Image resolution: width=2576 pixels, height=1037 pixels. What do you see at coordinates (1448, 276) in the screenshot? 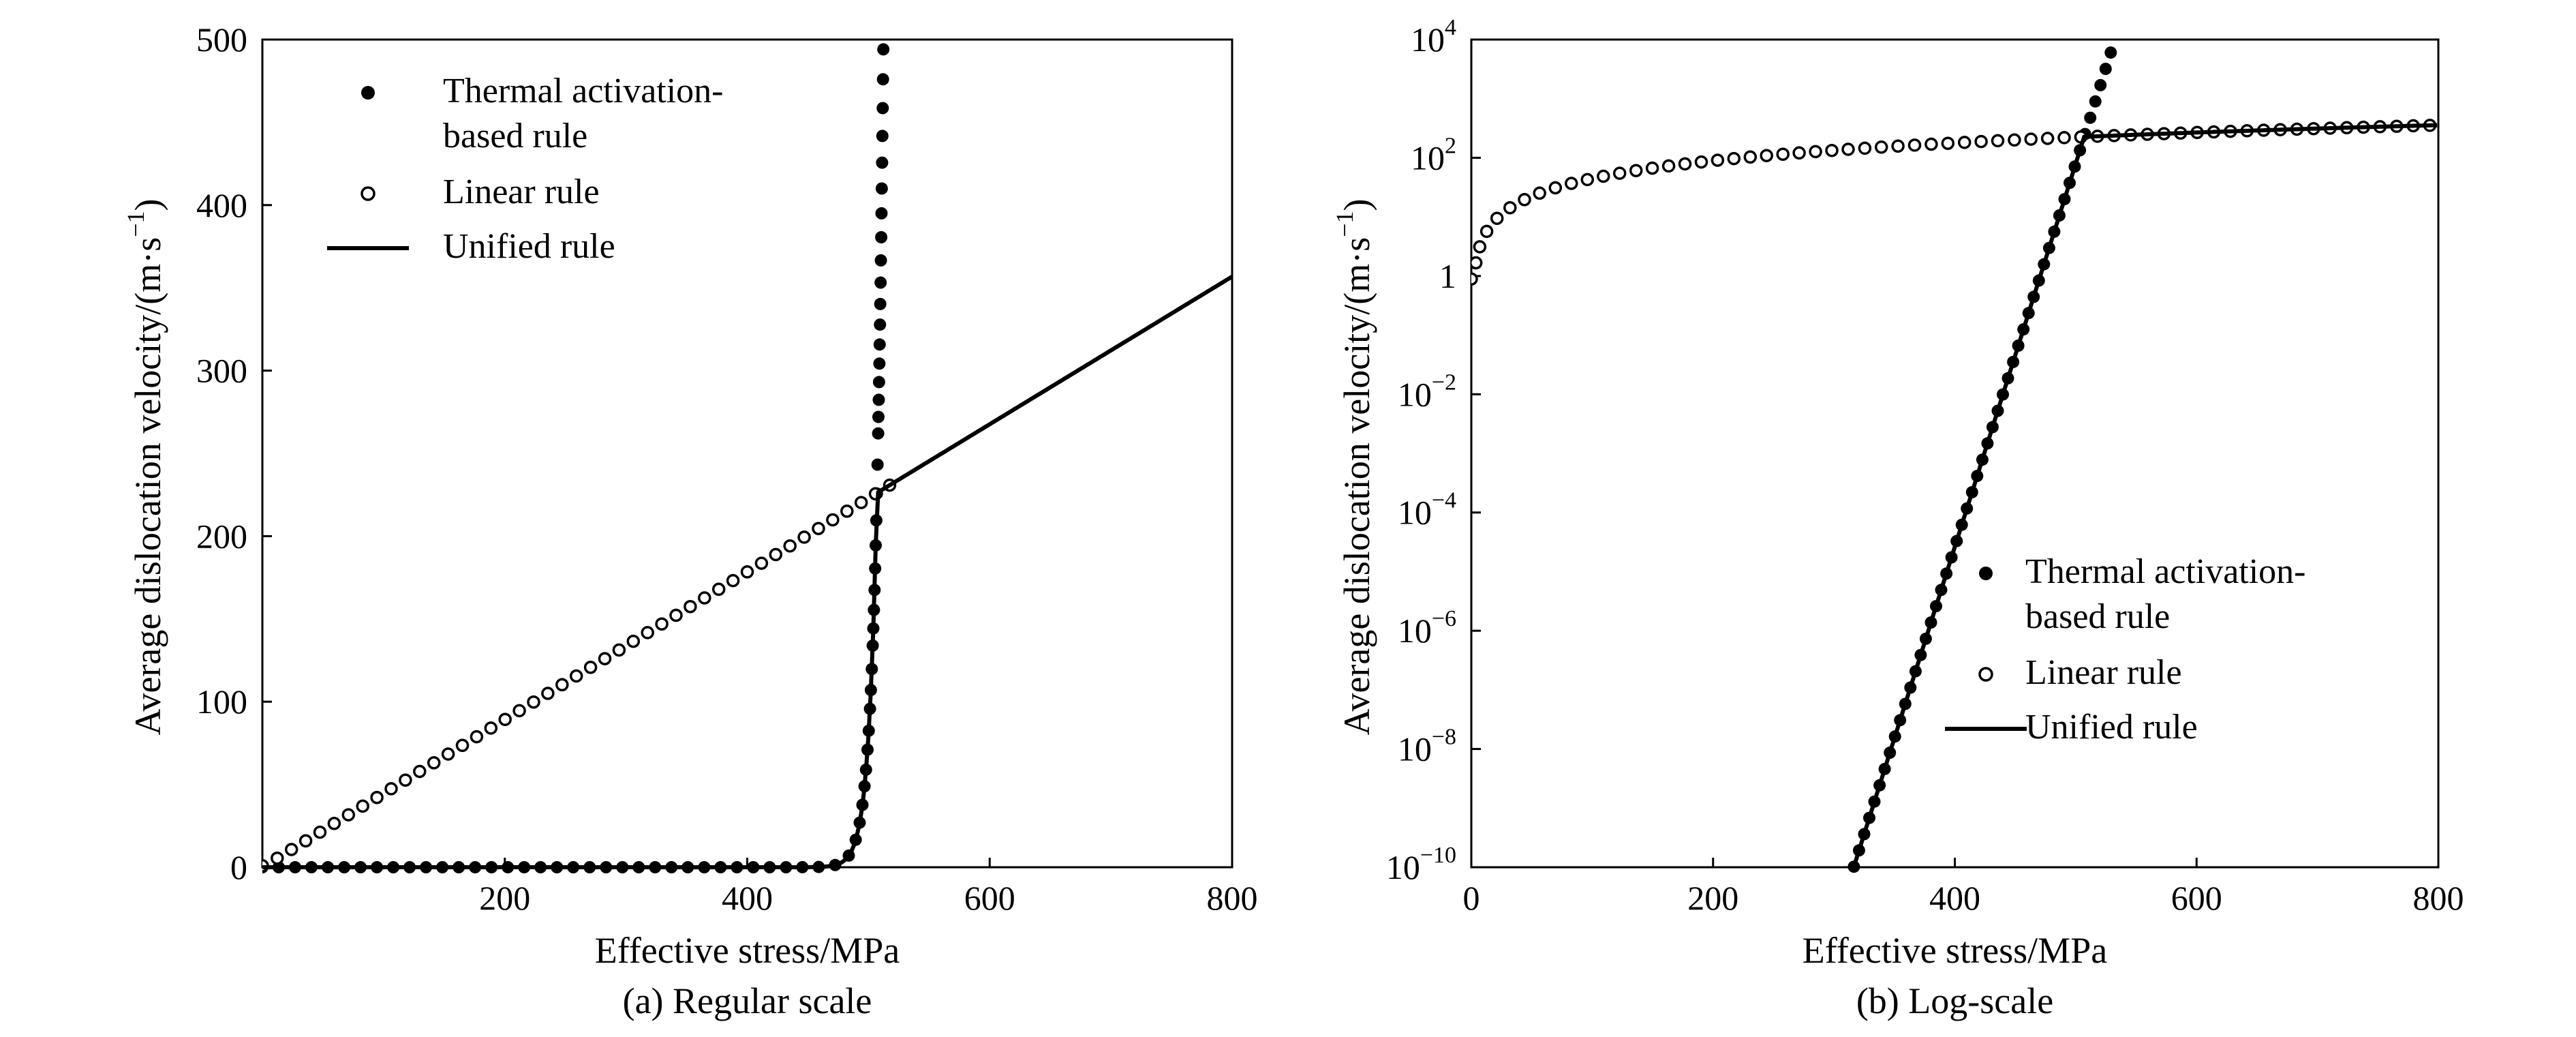
I see `y-tick-label: 1` at bounding box center [1448, 276].